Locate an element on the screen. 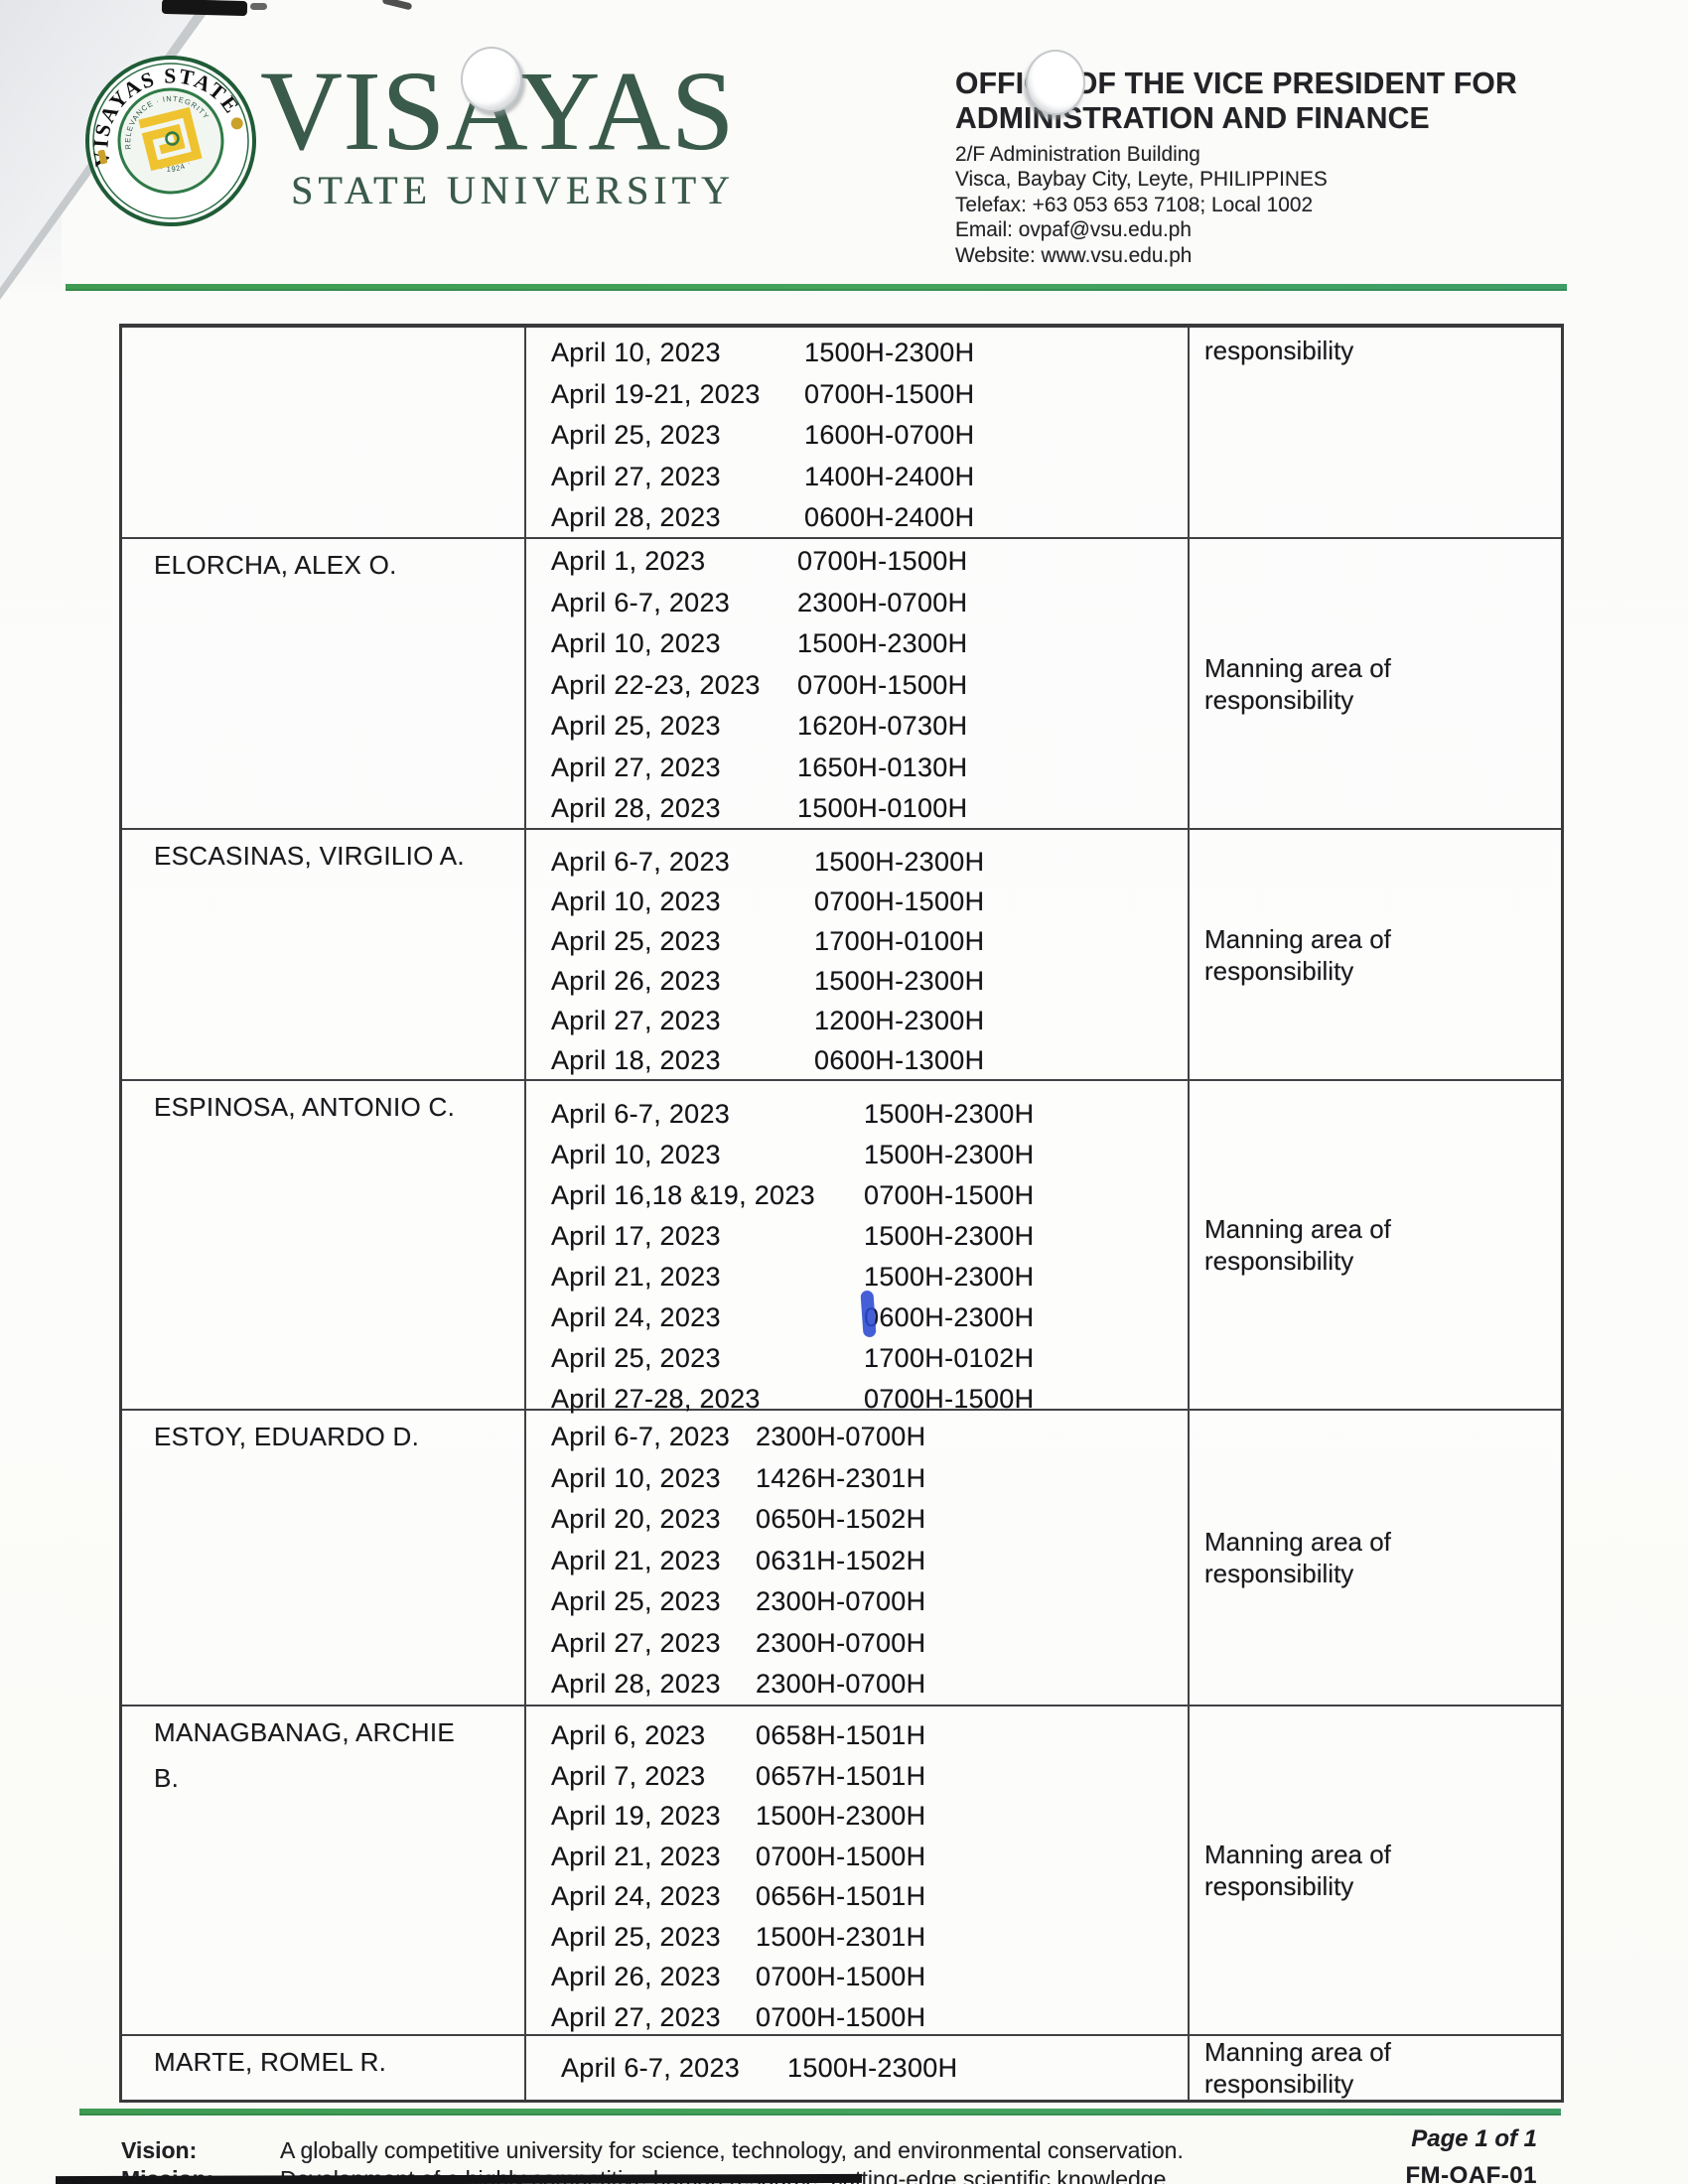 Image resolution: width=1688 pixels, height=2184 pixels. schedule-date: April 1, 2023 is located at coordinates (628, 561).